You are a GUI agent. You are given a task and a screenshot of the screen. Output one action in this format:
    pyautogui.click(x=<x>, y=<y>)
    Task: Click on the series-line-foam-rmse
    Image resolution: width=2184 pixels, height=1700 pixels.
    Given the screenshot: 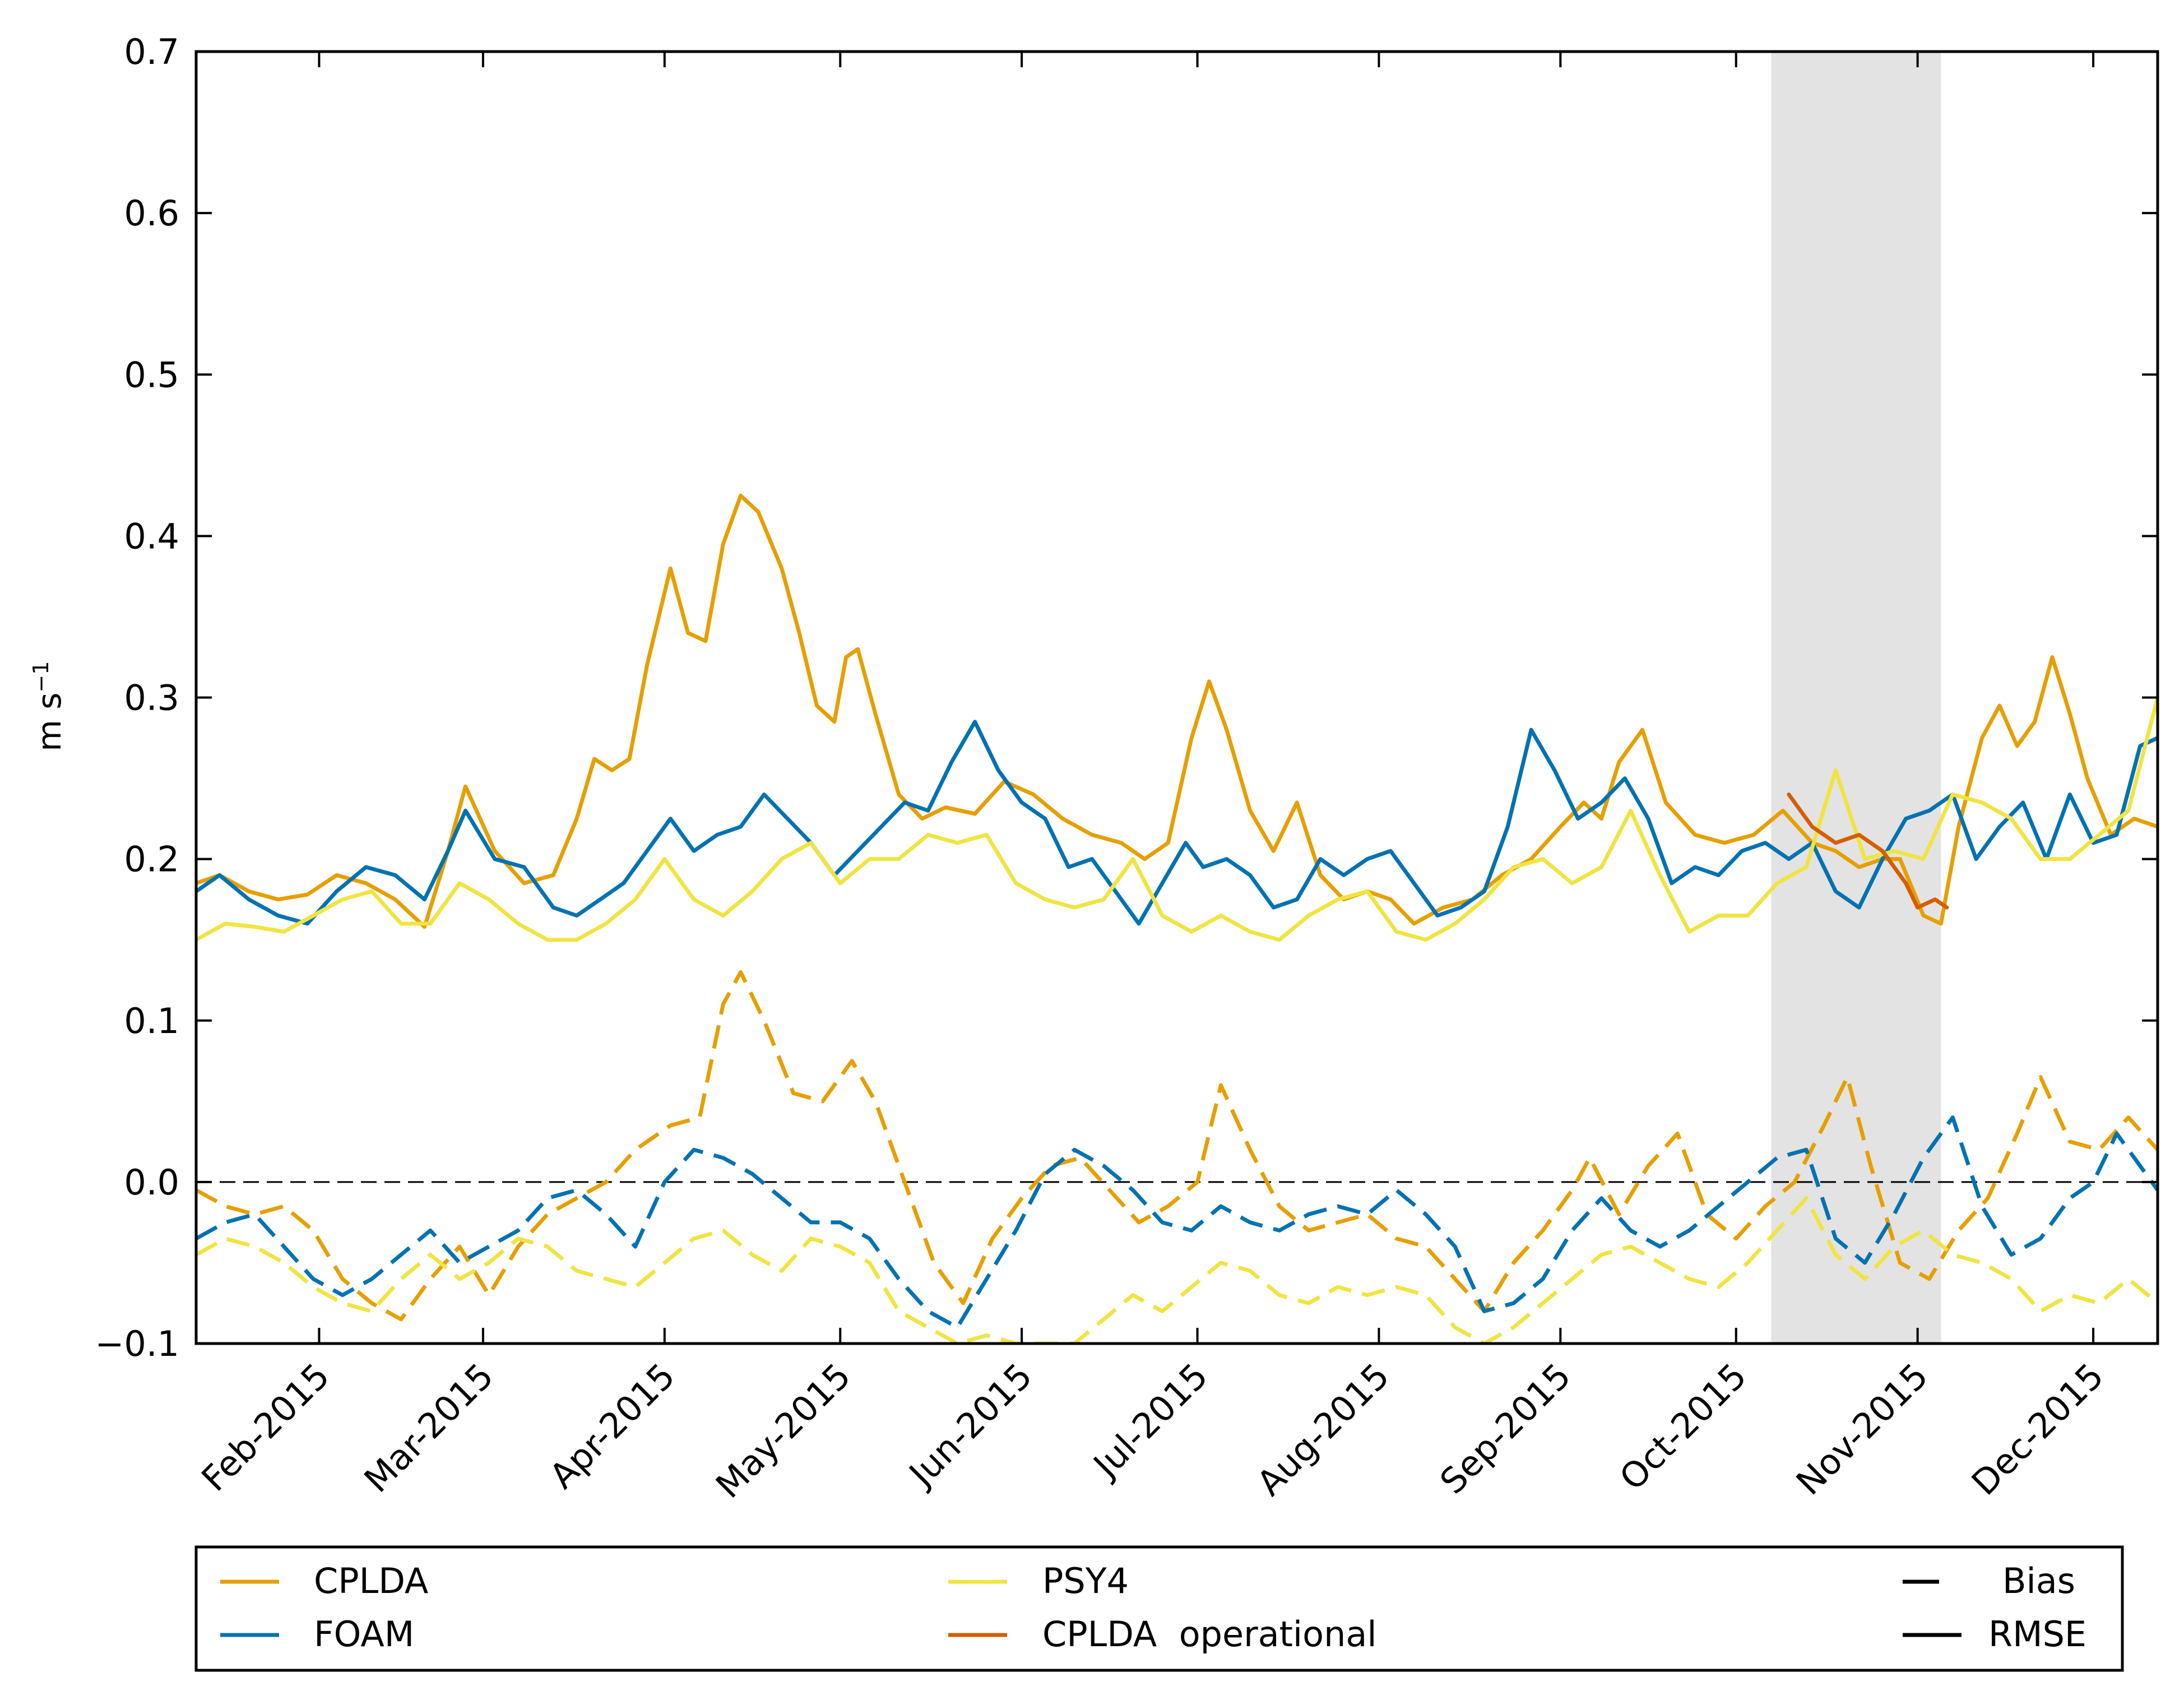 What is the action you would take?
    pyautogui.click(x=1177, y=823)
    